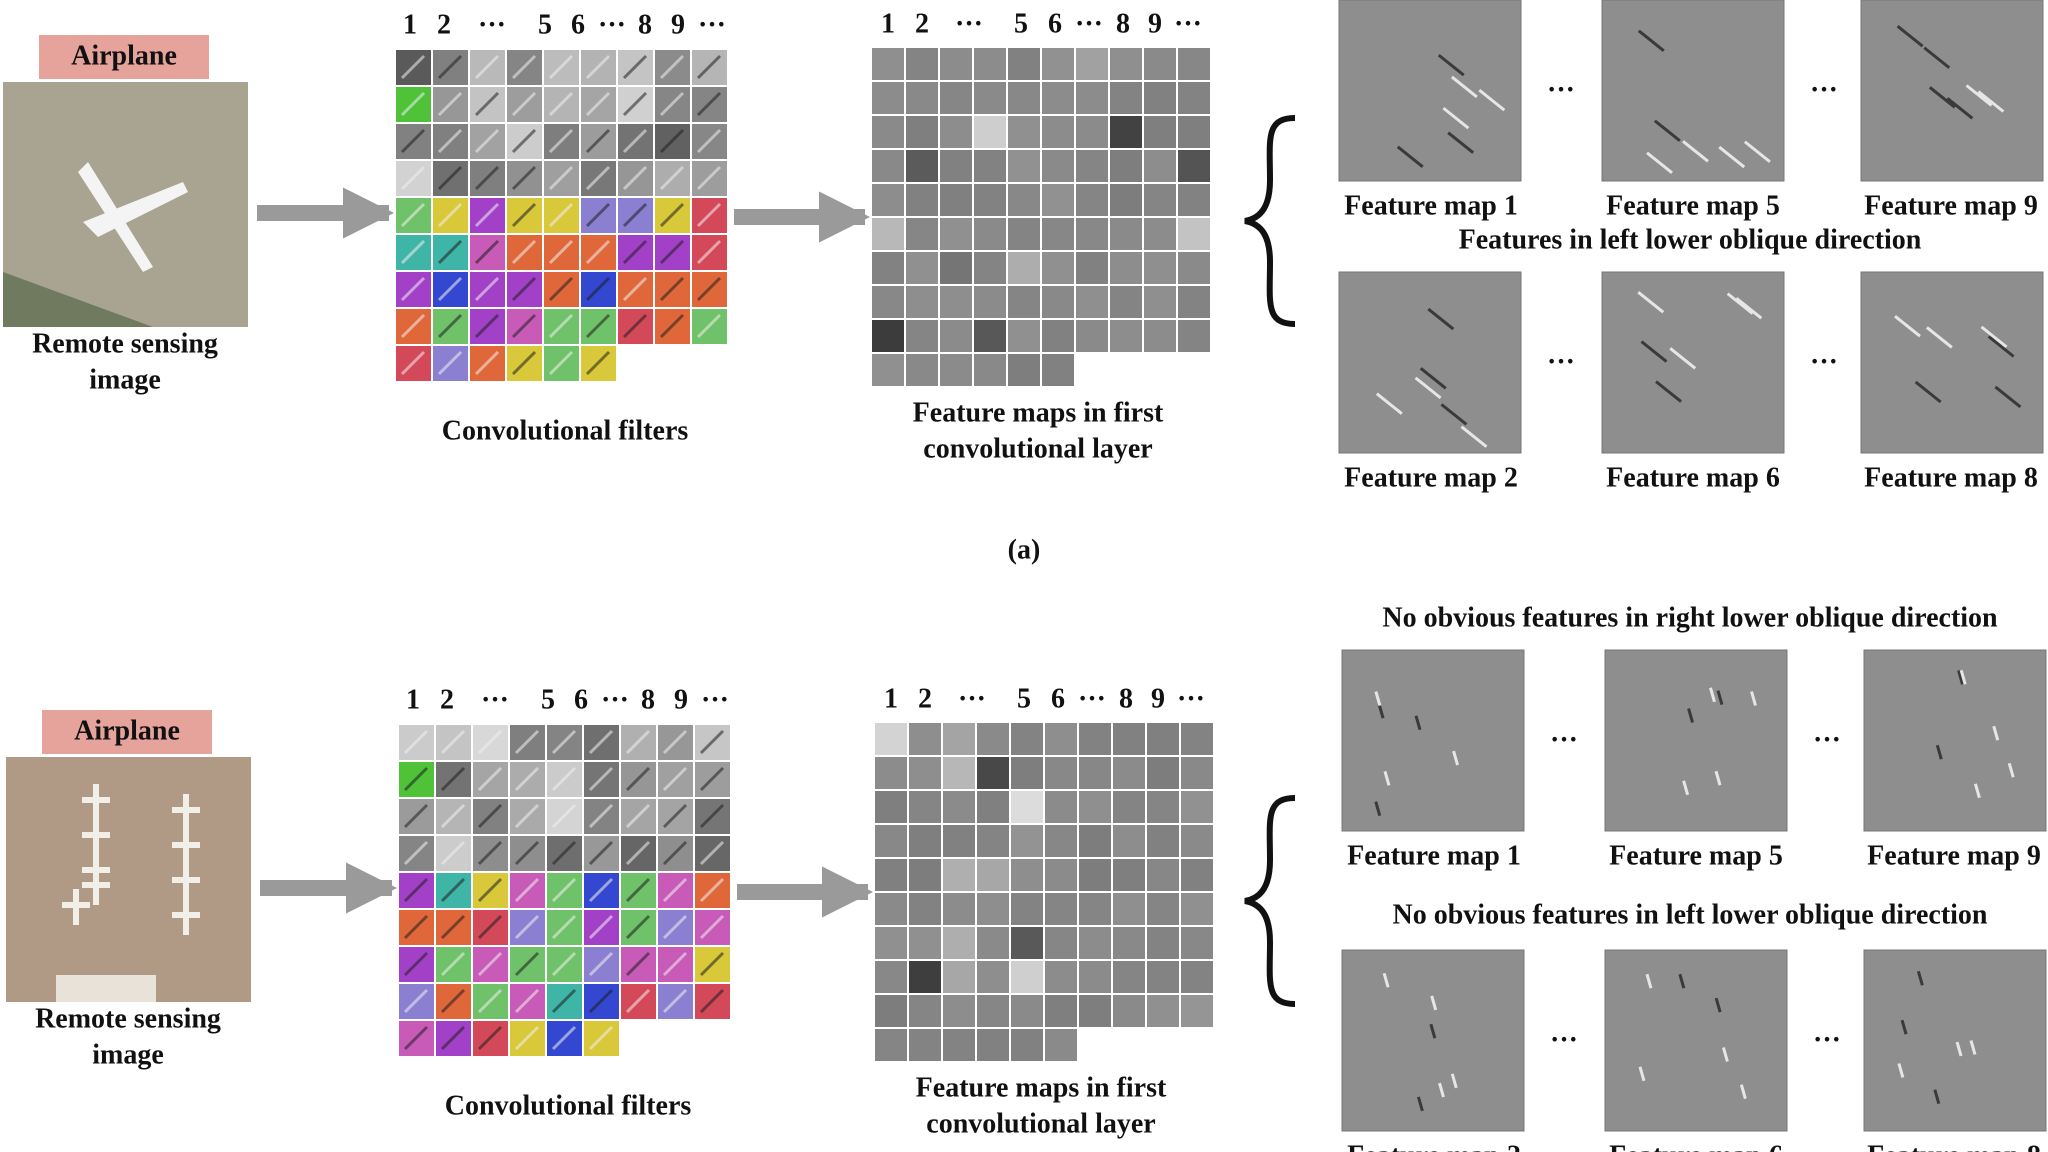 The height and width of the screenshot is (1152, 2048). Describe the element at coordinates (1954, 1146) in the screenshot. I see `feature-map-label: Feature map 8` at that location.